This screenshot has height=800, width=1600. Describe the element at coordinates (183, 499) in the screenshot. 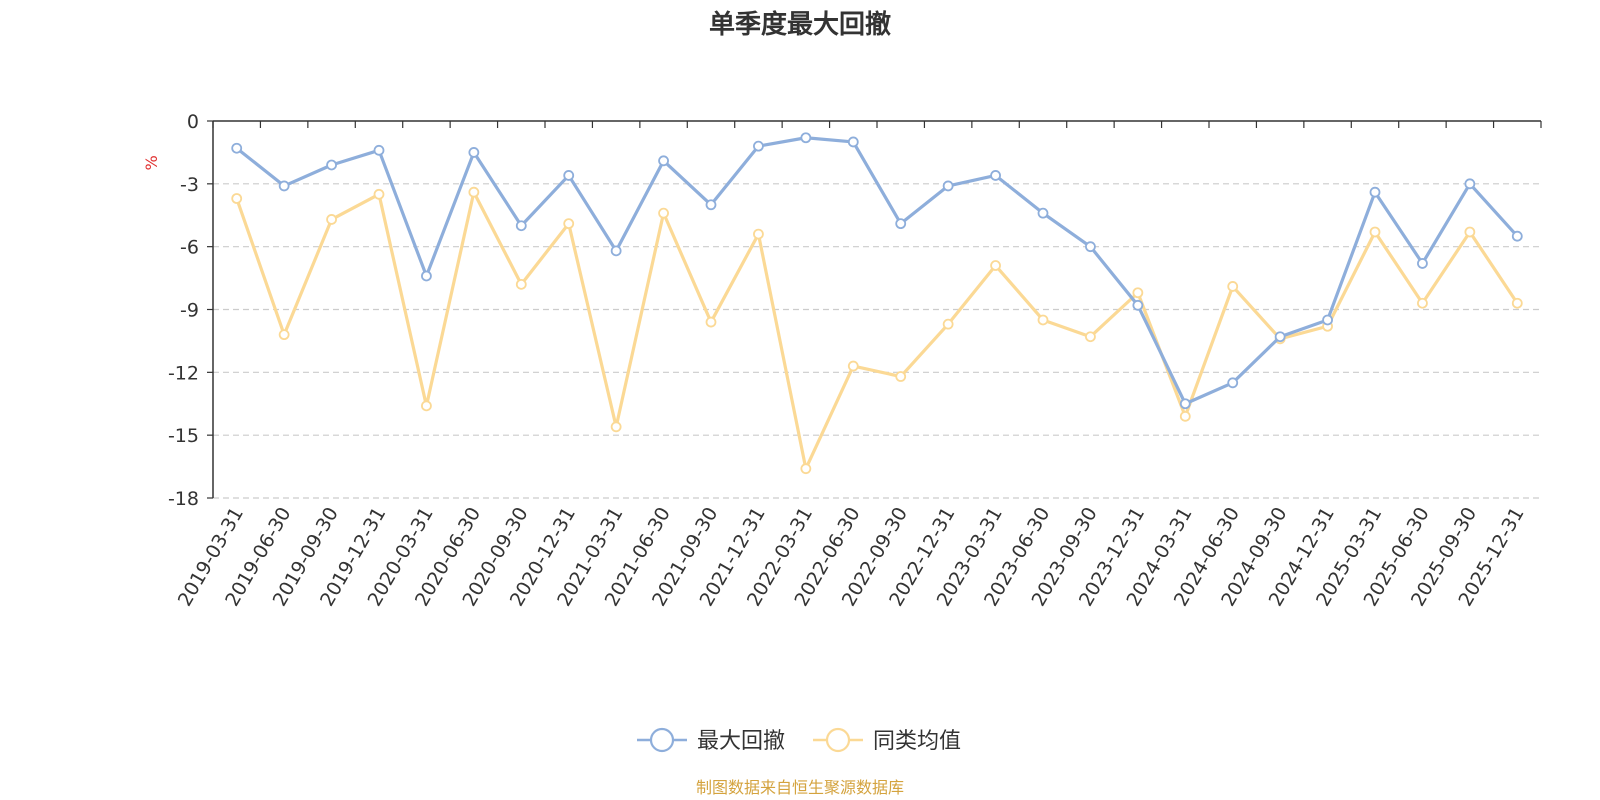

I see `y-tick-label: -18` at that location.